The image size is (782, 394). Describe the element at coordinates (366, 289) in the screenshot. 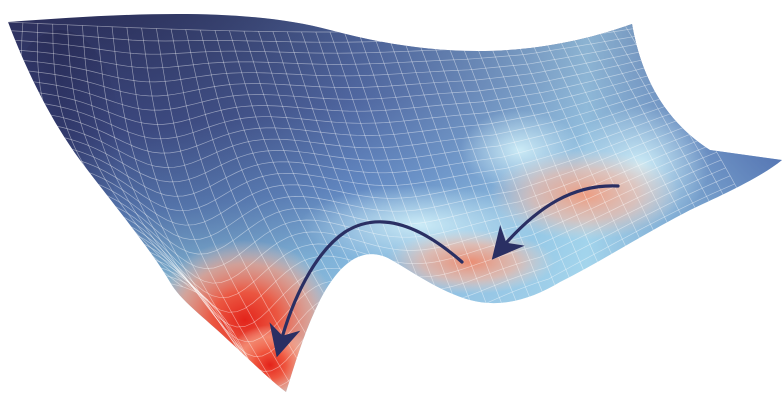

I see `arrow-into-deepest-basin` at that location.